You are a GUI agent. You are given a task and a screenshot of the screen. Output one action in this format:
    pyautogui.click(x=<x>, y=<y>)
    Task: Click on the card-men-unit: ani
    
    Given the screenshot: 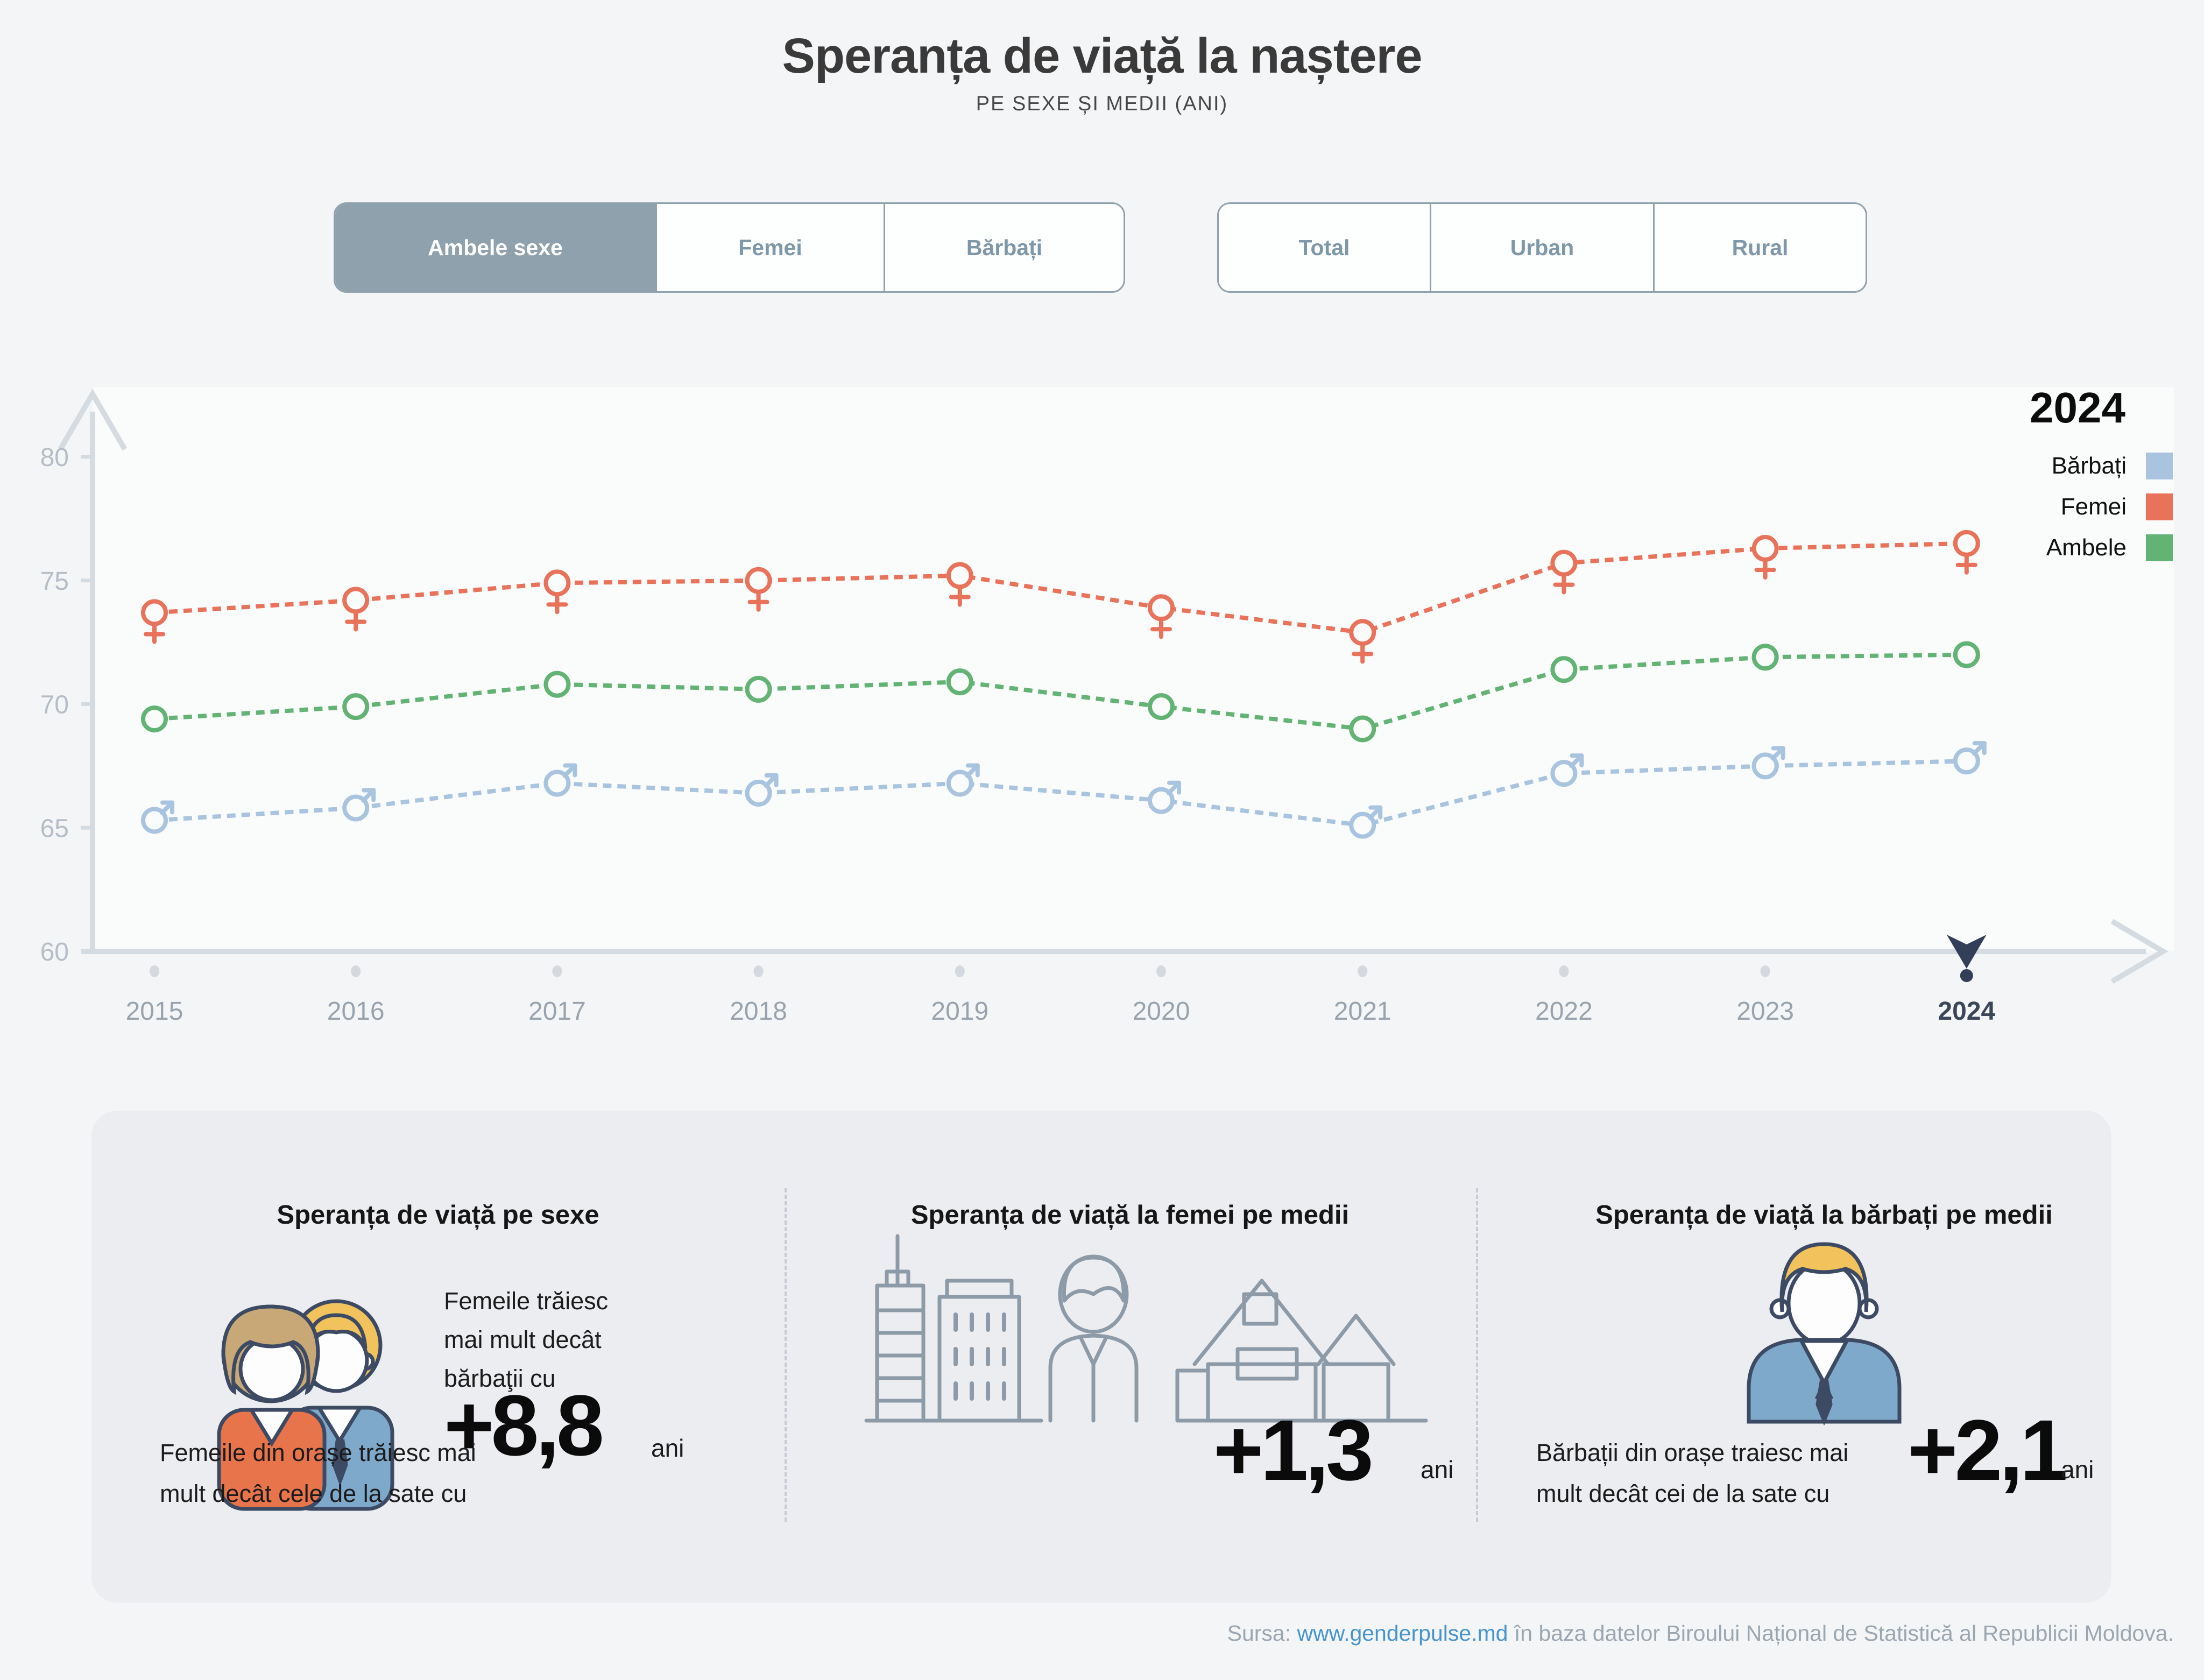 What is the action you would take?
    pyautogui.click(x=2077, y=1470)
    